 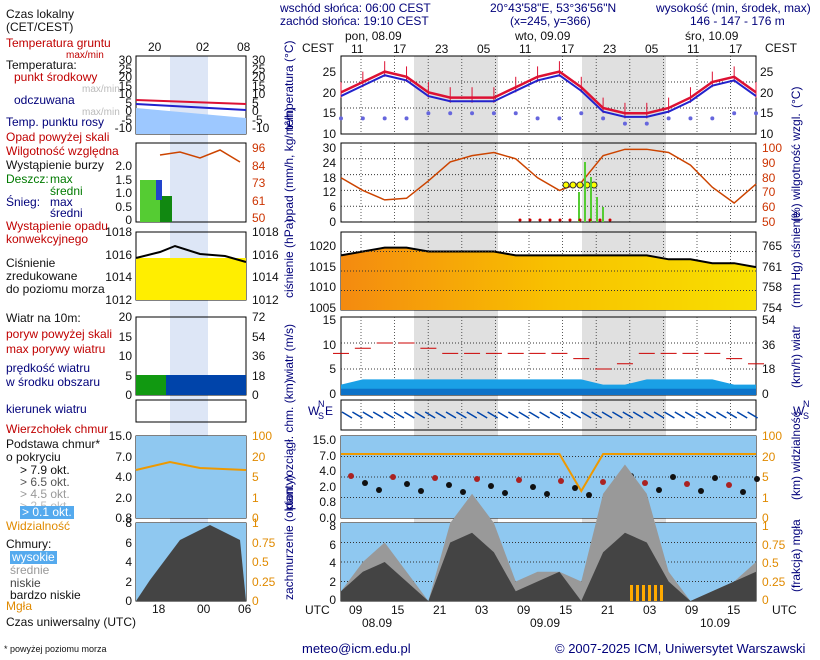 I want to click on tick-label: 7.0, so click(x=327, y=455).